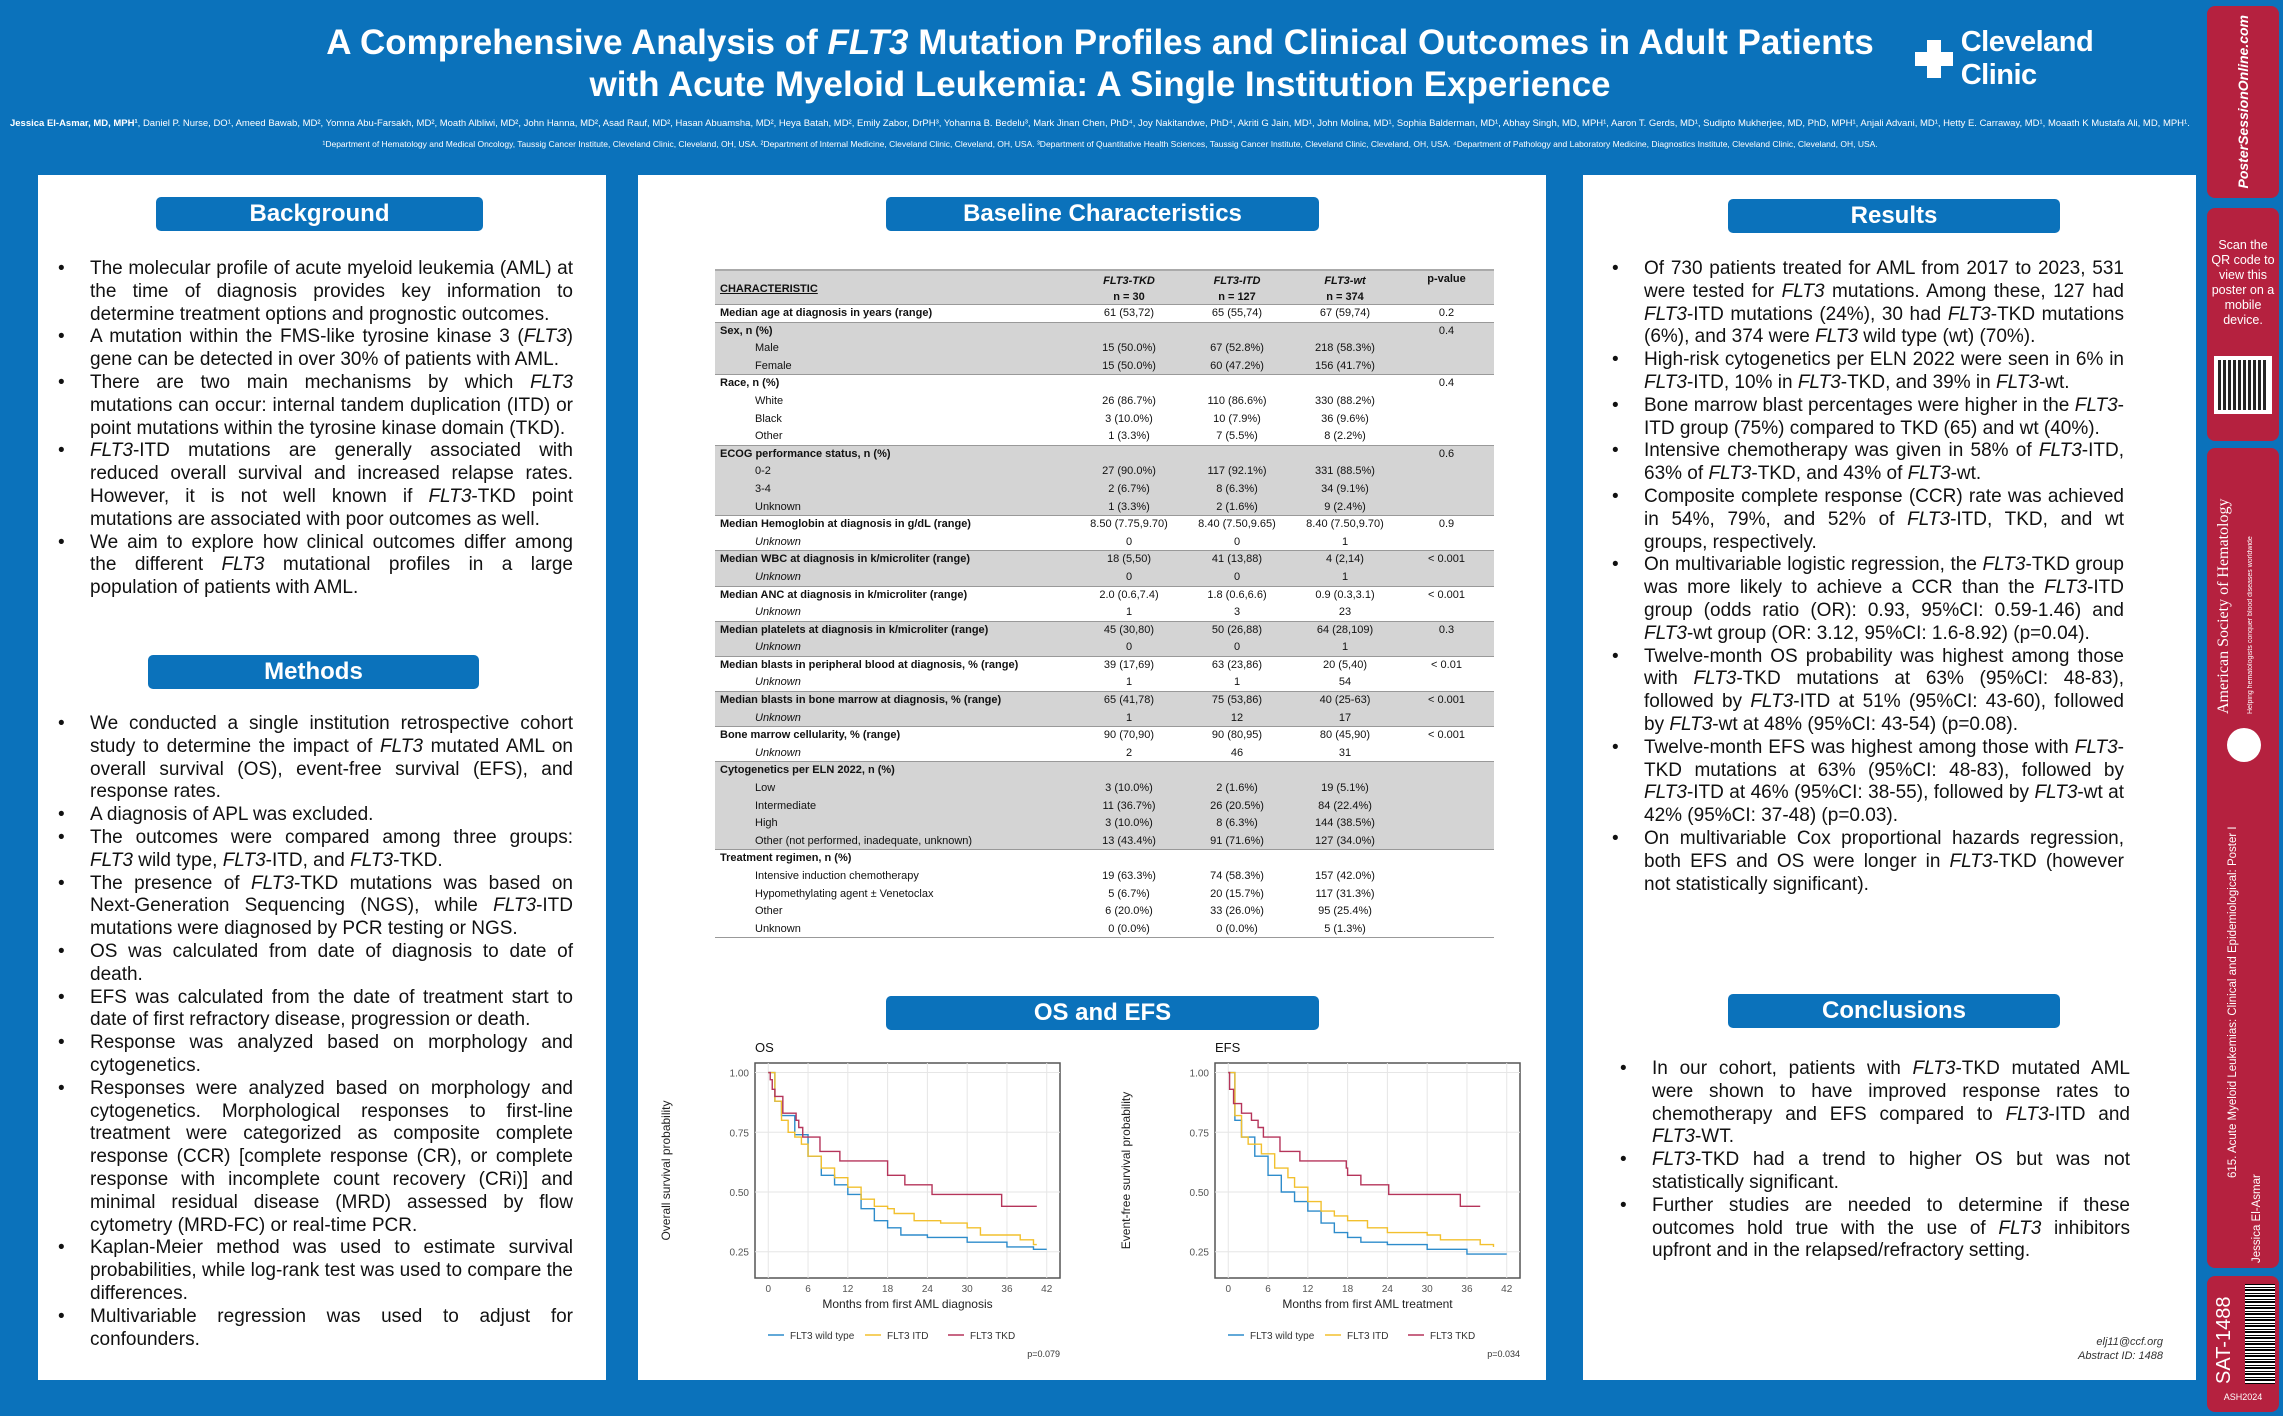 The width and height of the screenshot is (2283, 1416). What do you see at coordinates (769, 436) in the screenshot?
I see `row-label: Other` at bounding box center [769, 436].